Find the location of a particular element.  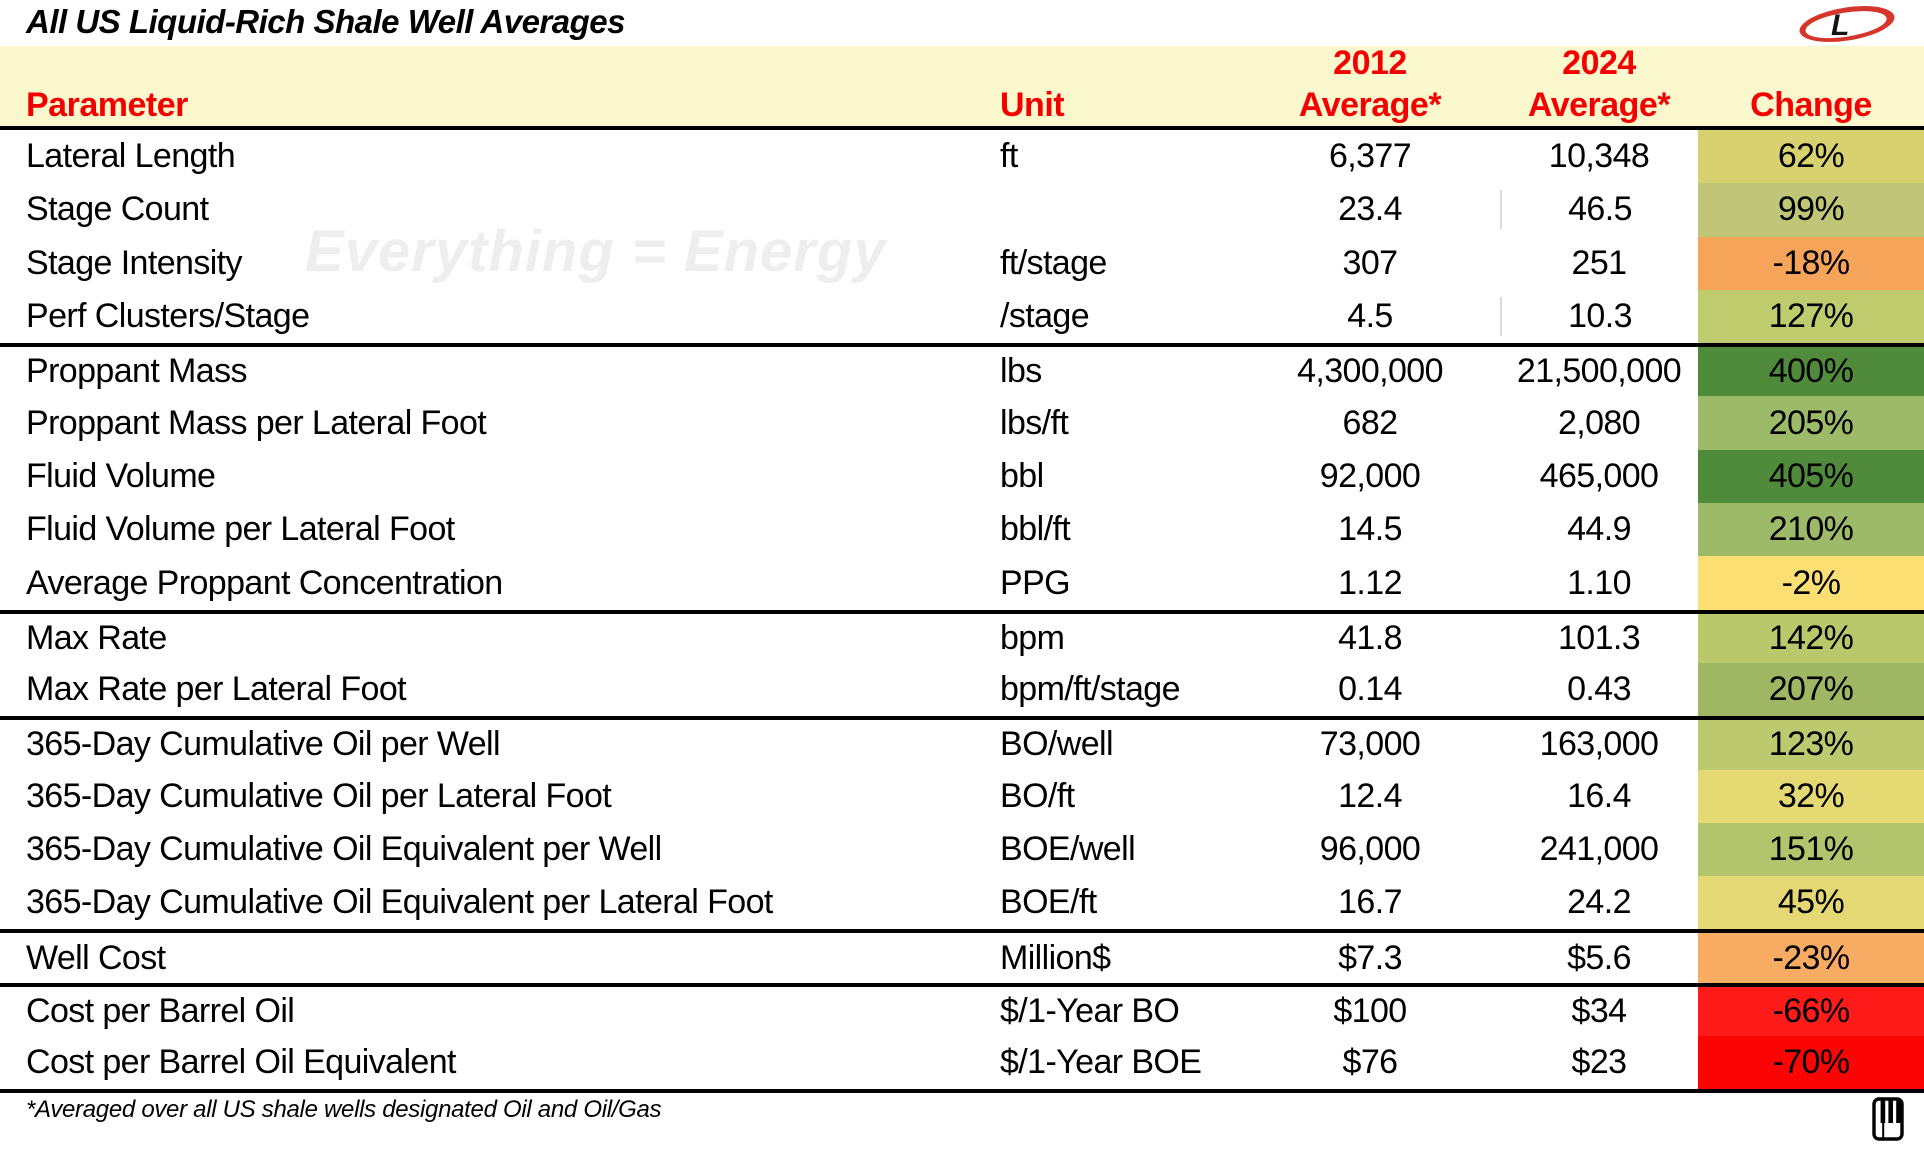

row-change-value: 205% is located at coordinates (1811, 423).